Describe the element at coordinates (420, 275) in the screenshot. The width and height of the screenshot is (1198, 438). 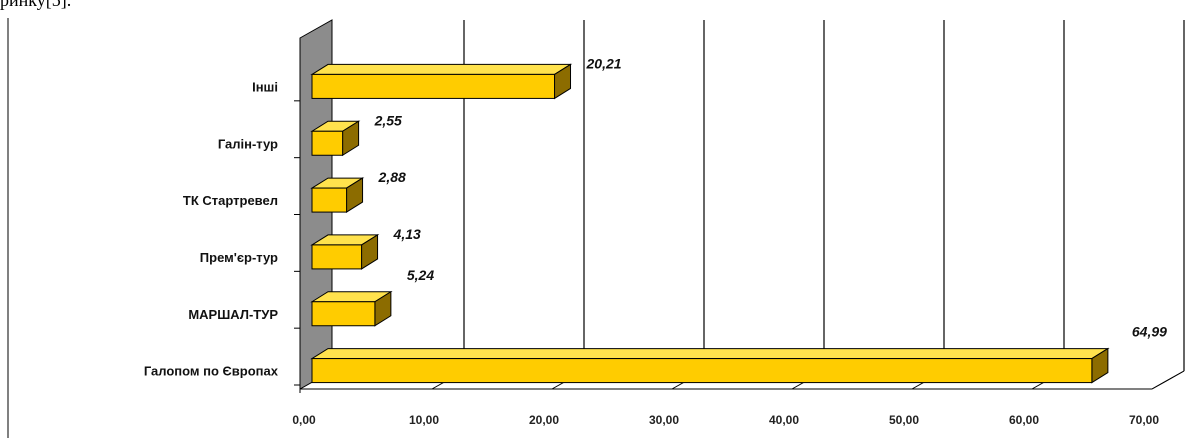
I see `data-label: 5,24` at that location.